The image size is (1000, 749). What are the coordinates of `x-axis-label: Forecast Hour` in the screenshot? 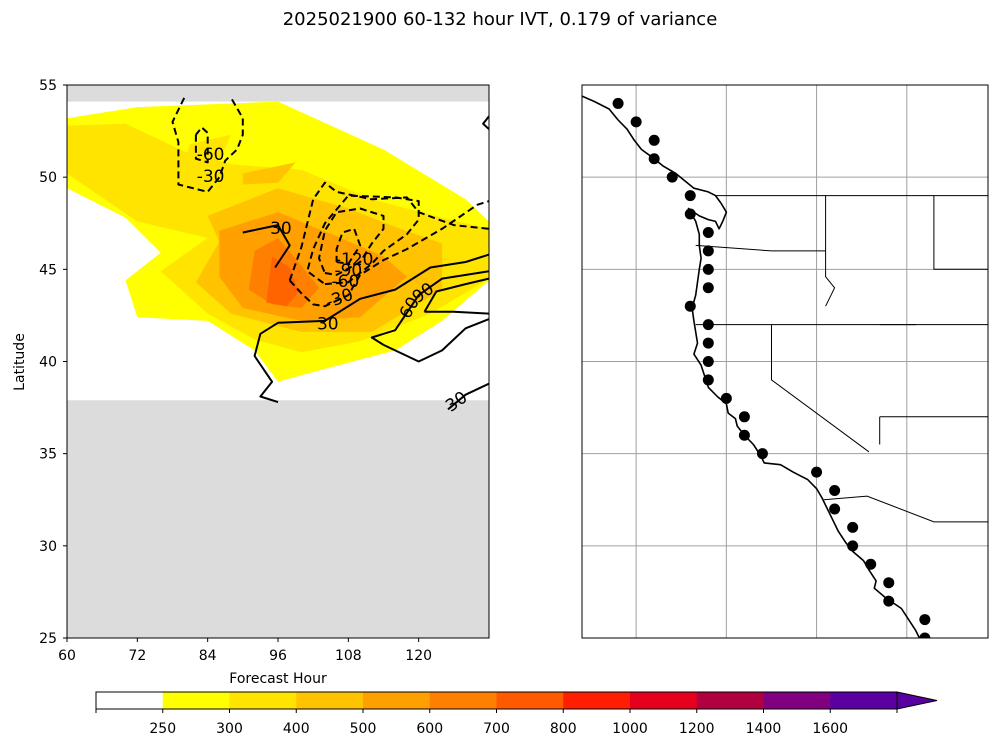 It's located at (278, 679).